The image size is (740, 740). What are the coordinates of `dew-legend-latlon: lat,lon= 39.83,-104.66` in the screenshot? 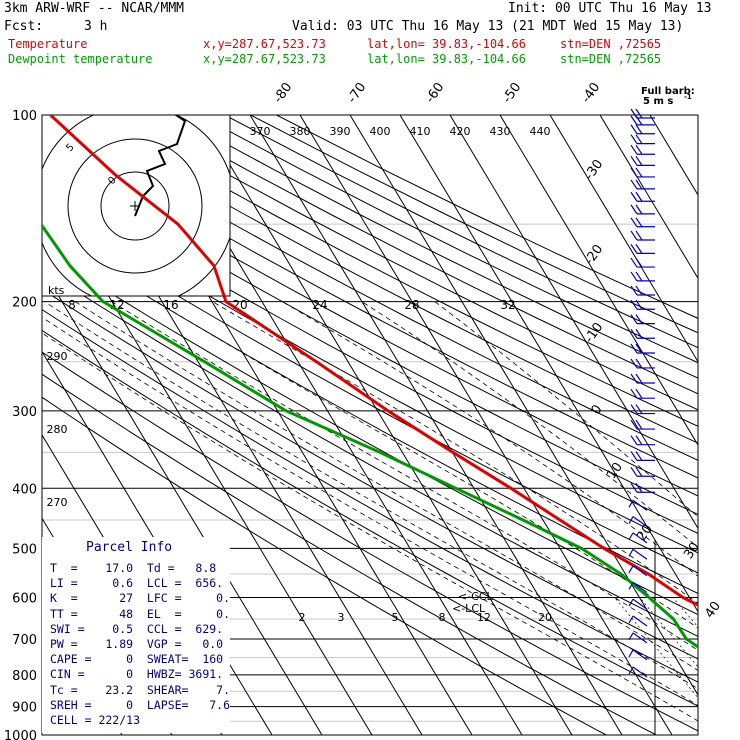 It's located at (446, 59).